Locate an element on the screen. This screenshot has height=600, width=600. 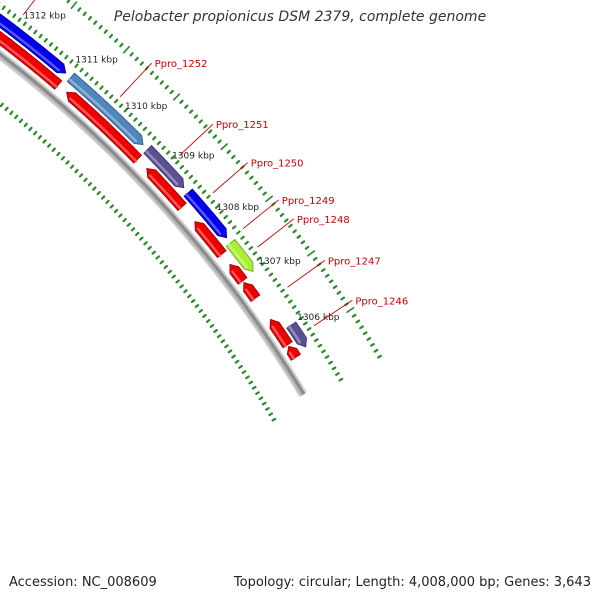
ruler-major-tick is located at coordinates (126, 49).